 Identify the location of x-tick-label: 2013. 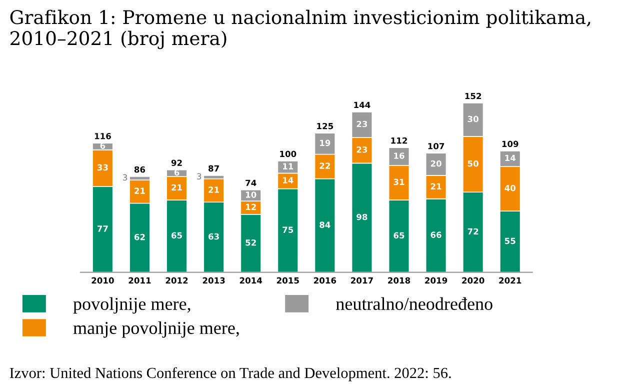
(213, 280).